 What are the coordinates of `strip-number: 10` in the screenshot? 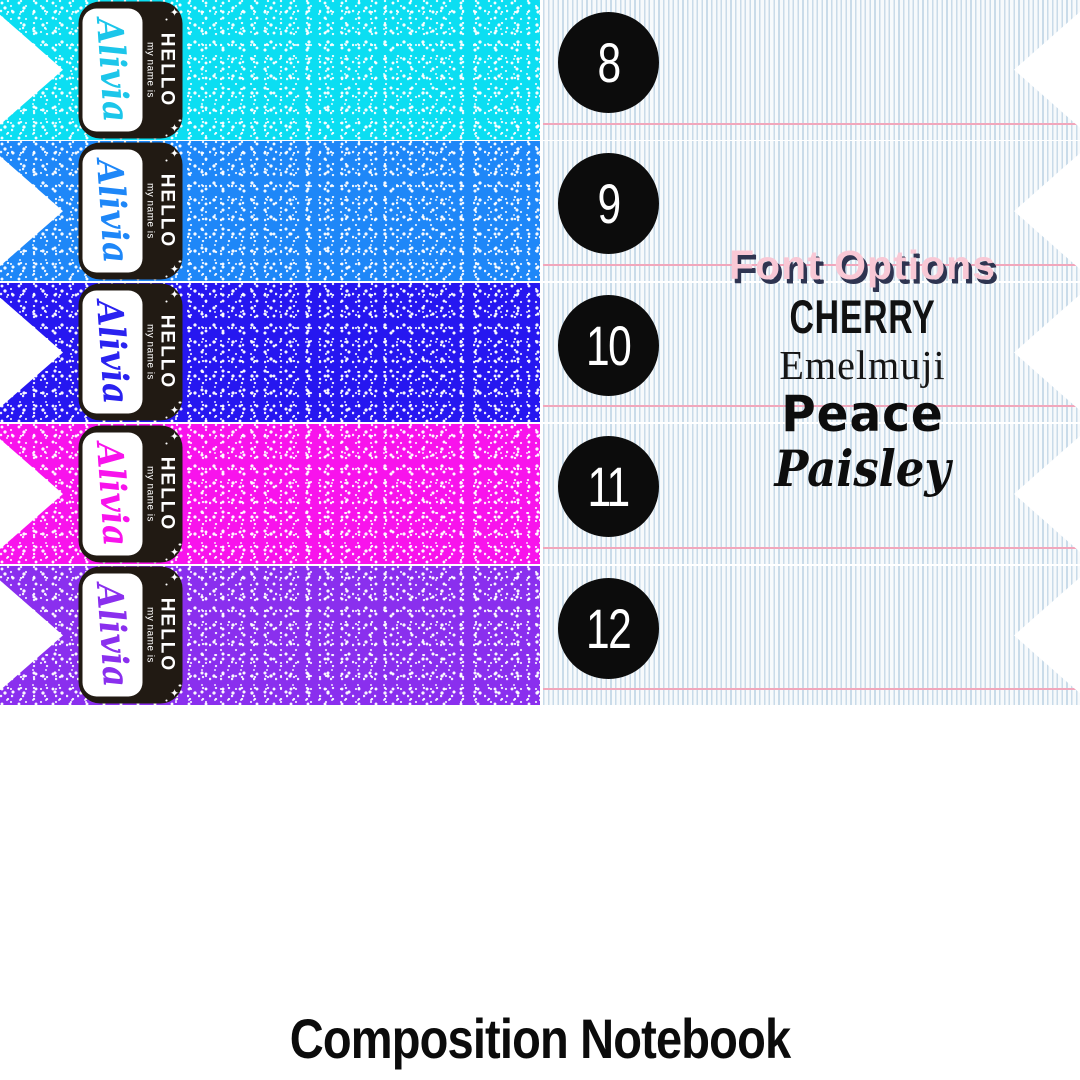 It's located at (609, 345).